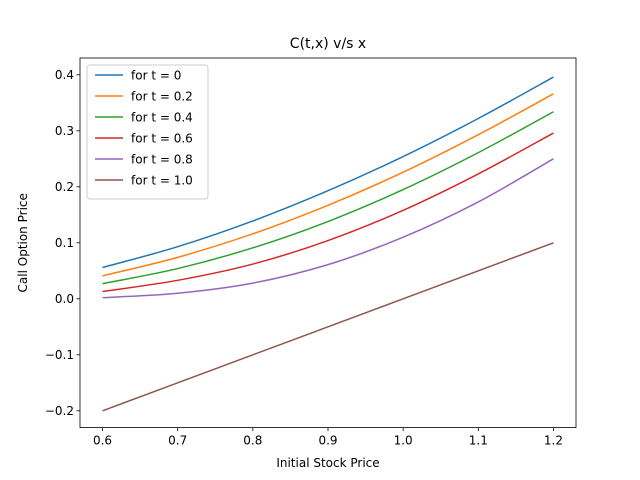  I want to click on y-tick-label: 0.3, so click(64, 131).